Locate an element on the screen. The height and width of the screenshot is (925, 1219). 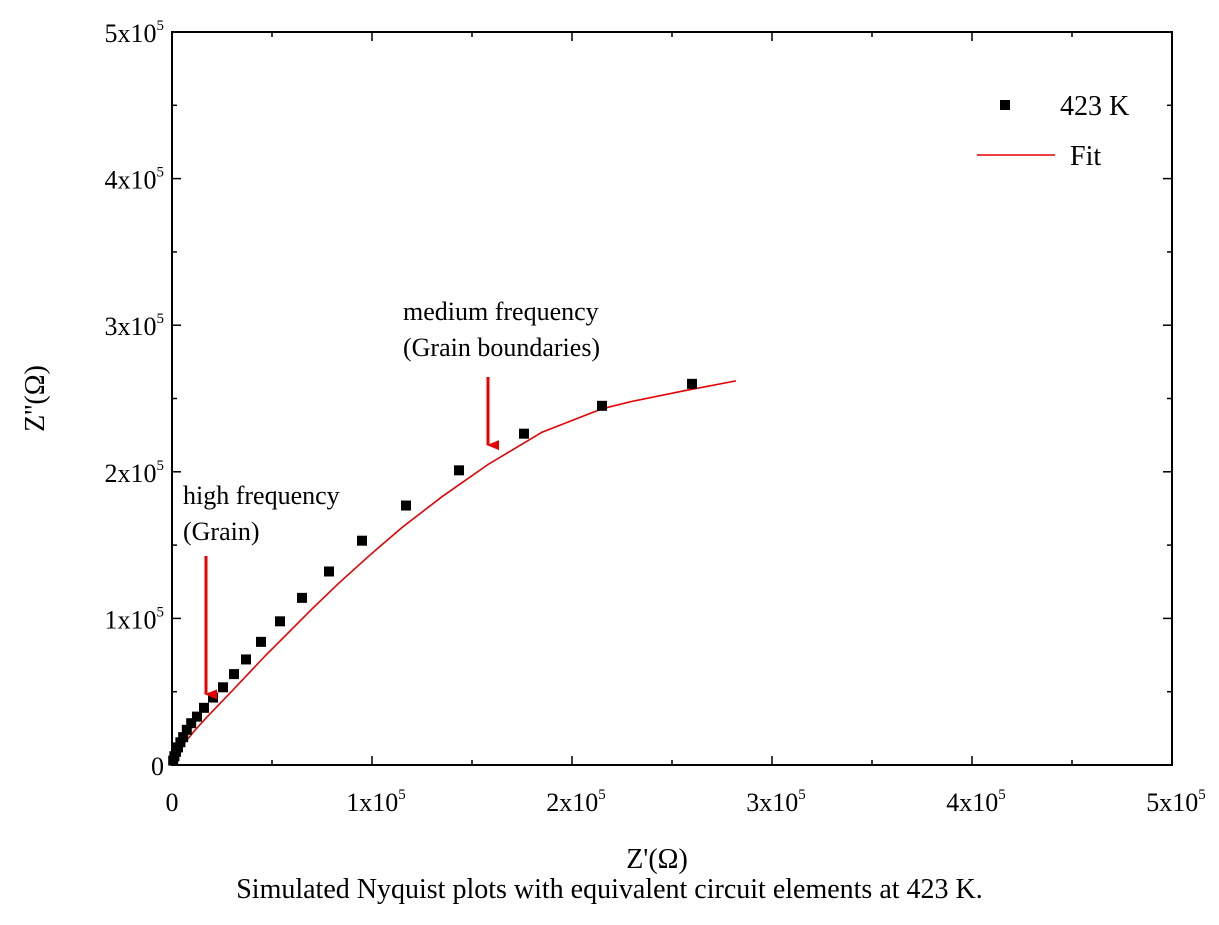
annotation-label: (Grain boundaries) is located at coordinates (501, 347).